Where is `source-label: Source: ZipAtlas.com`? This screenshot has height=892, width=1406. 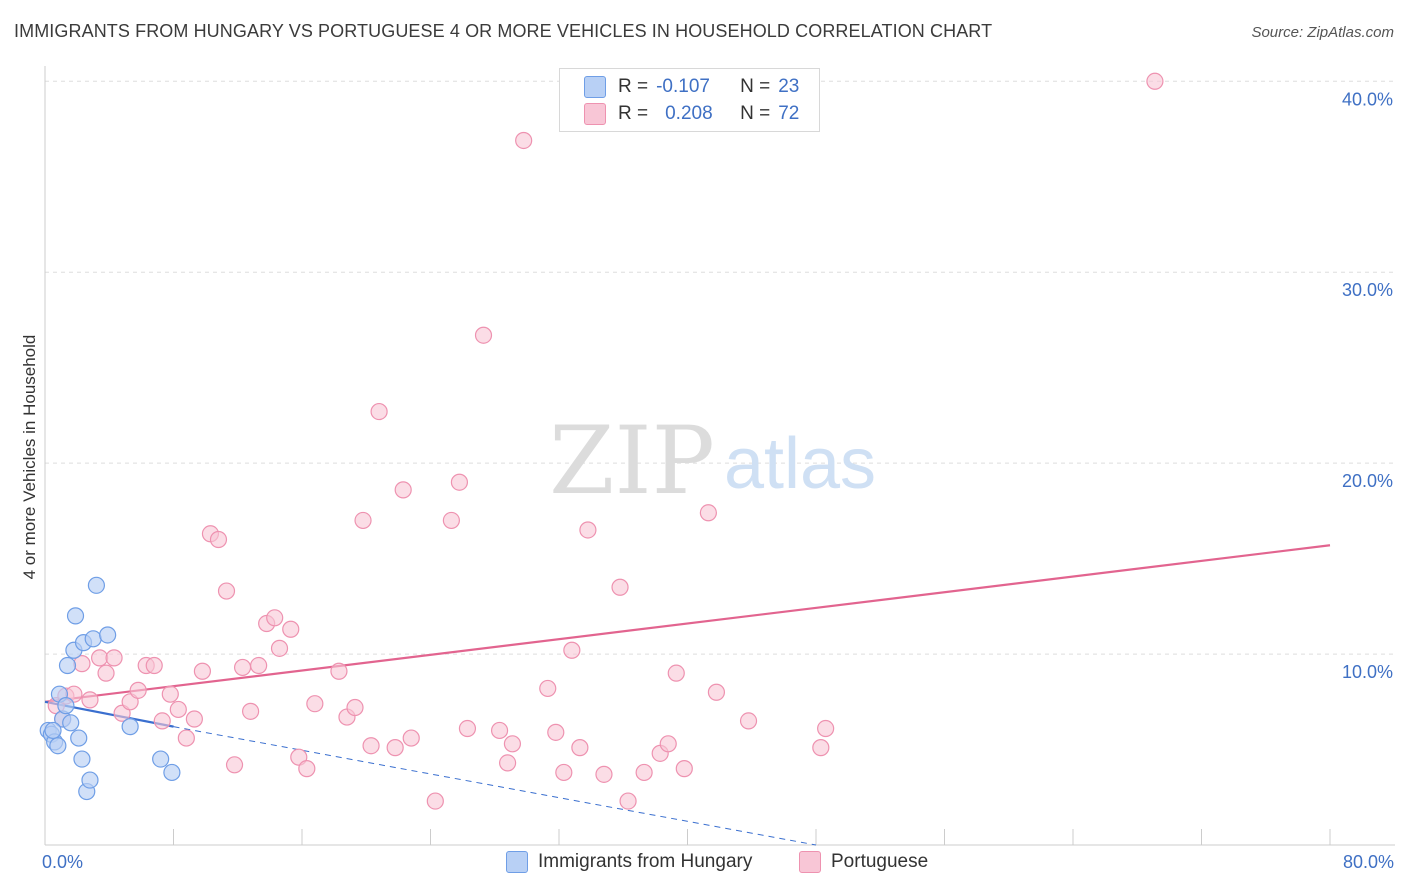
source-label: Source: ZipAtlas.com is located at coordinates (1322, 32).